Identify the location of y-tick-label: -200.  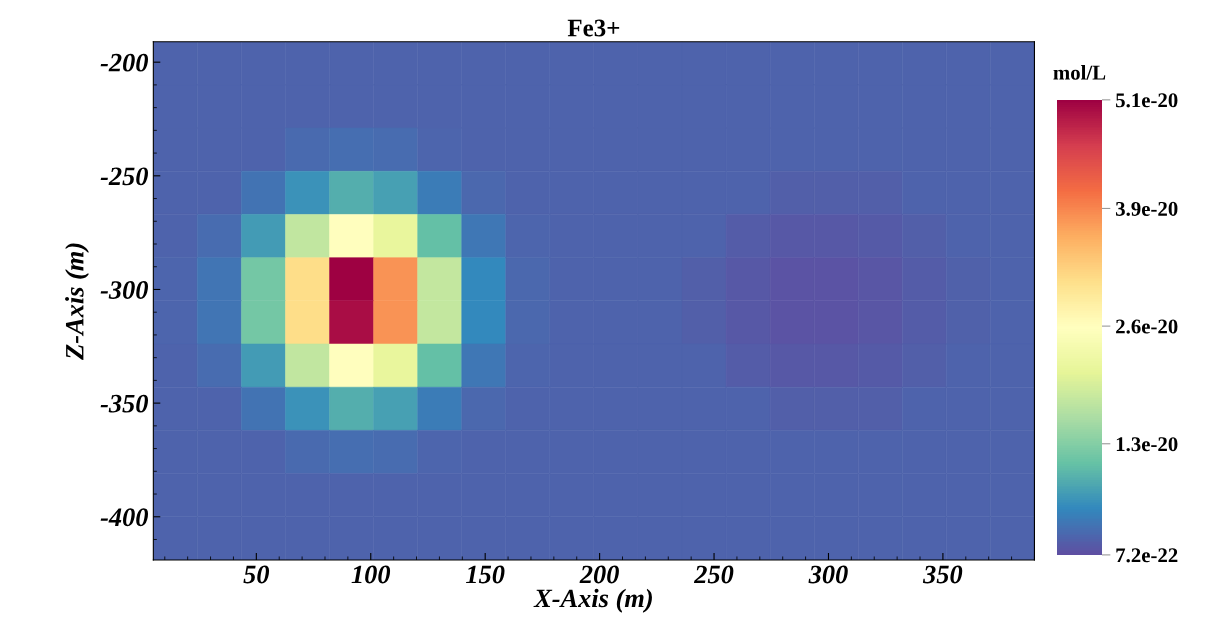
(124, 62).